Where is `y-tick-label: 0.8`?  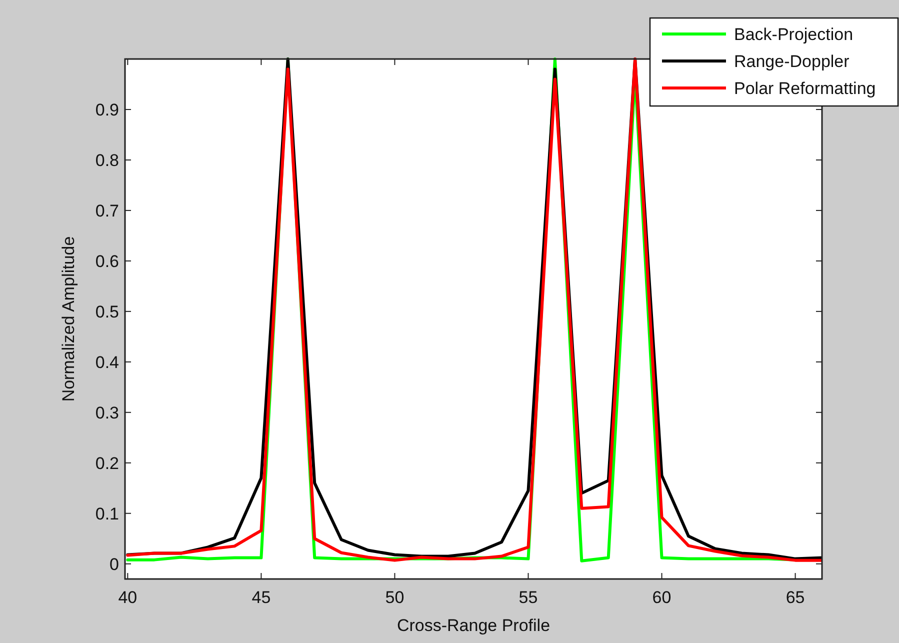
y-tick-label: 0.8 is located at coordinates (107, 160).